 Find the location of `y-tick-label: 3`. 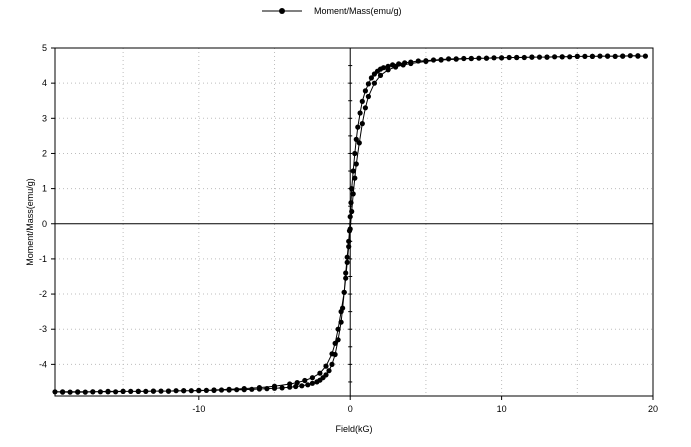

y-tick-label: 3 is located at coordinates (44, 118).